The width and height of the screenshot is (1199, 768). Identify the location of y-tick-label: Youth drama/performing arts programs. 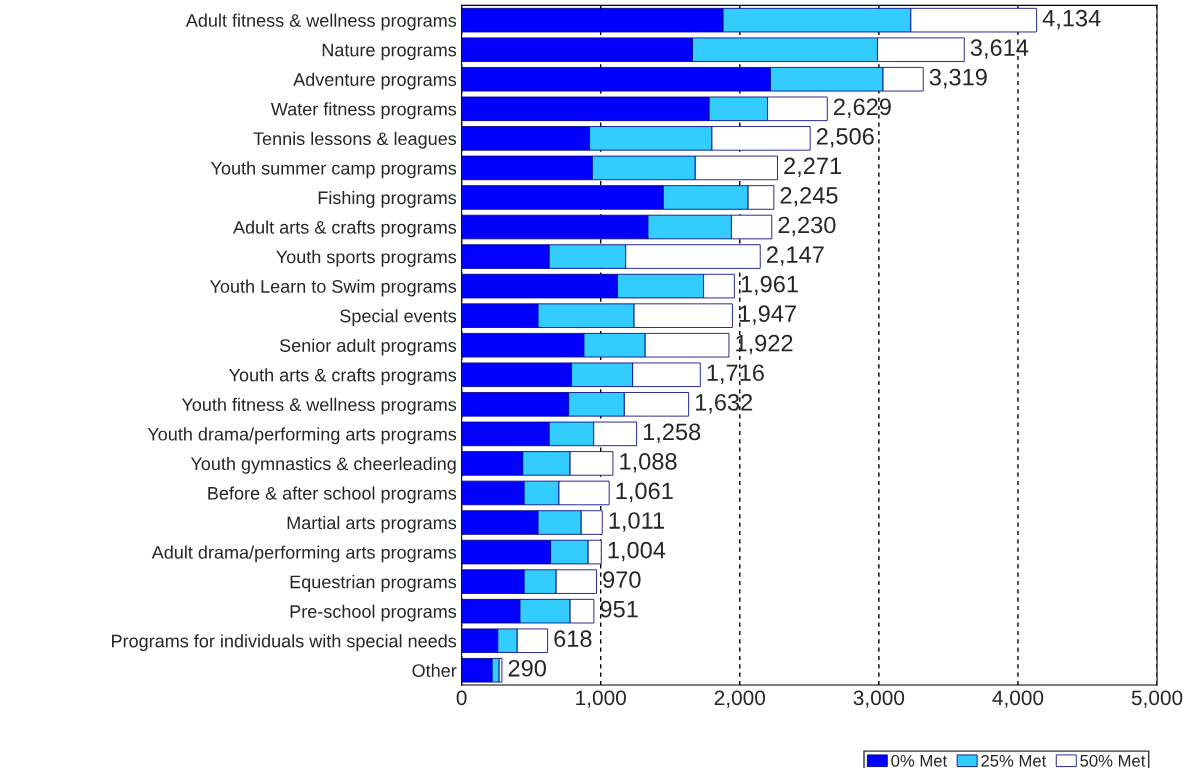
(302, 436).